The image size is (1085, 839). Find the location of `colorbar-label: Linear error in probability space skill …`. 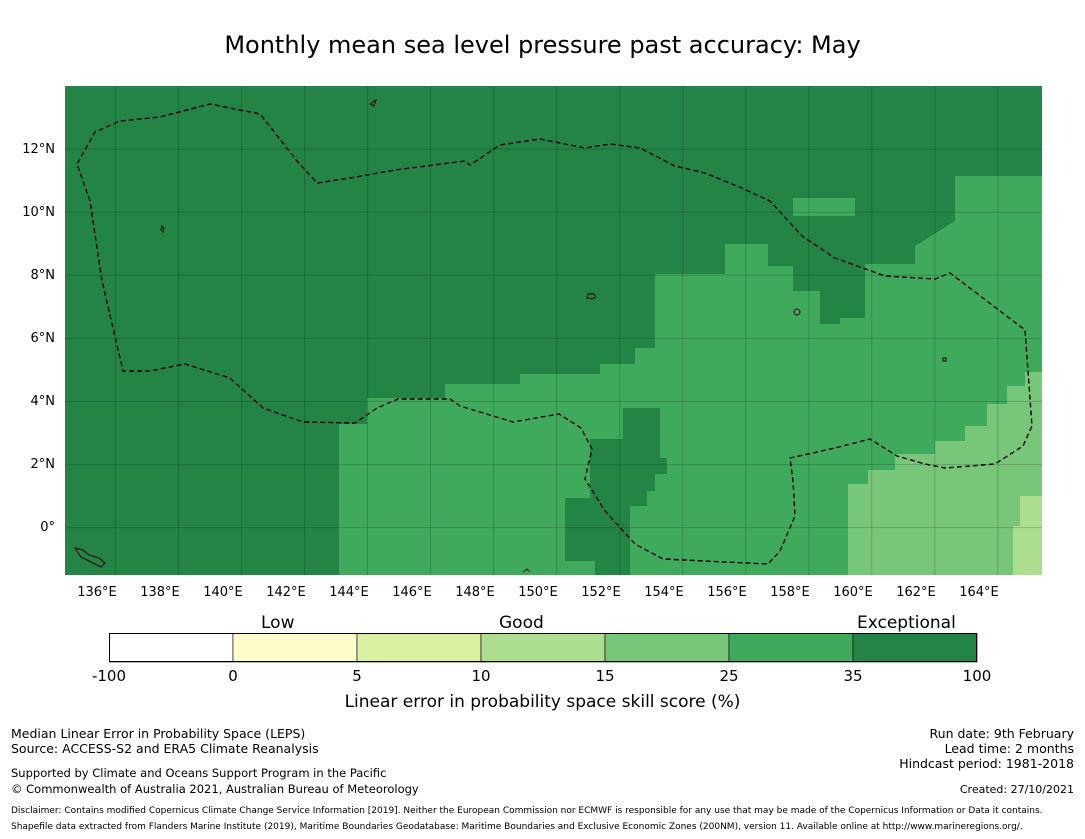

colorbar-label: Linear error in probability space skill … is located at coordinates (542, 702).